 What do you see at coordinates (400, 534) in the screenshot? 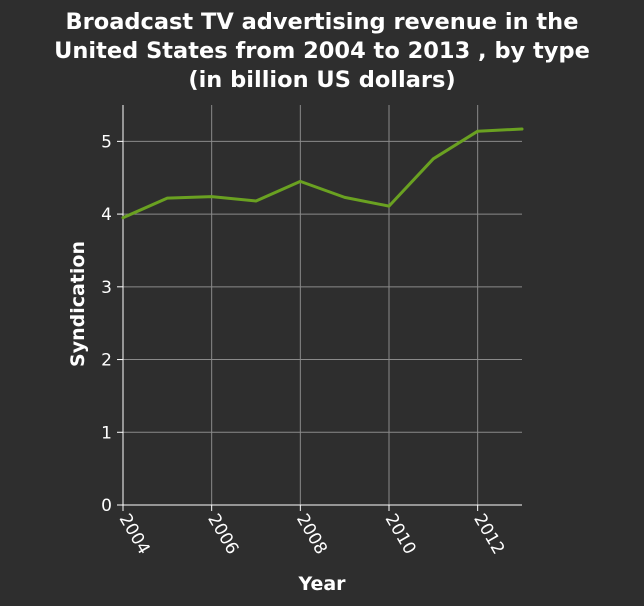
I see `x-tick-label: 2010` at bounding box center [400, 534].